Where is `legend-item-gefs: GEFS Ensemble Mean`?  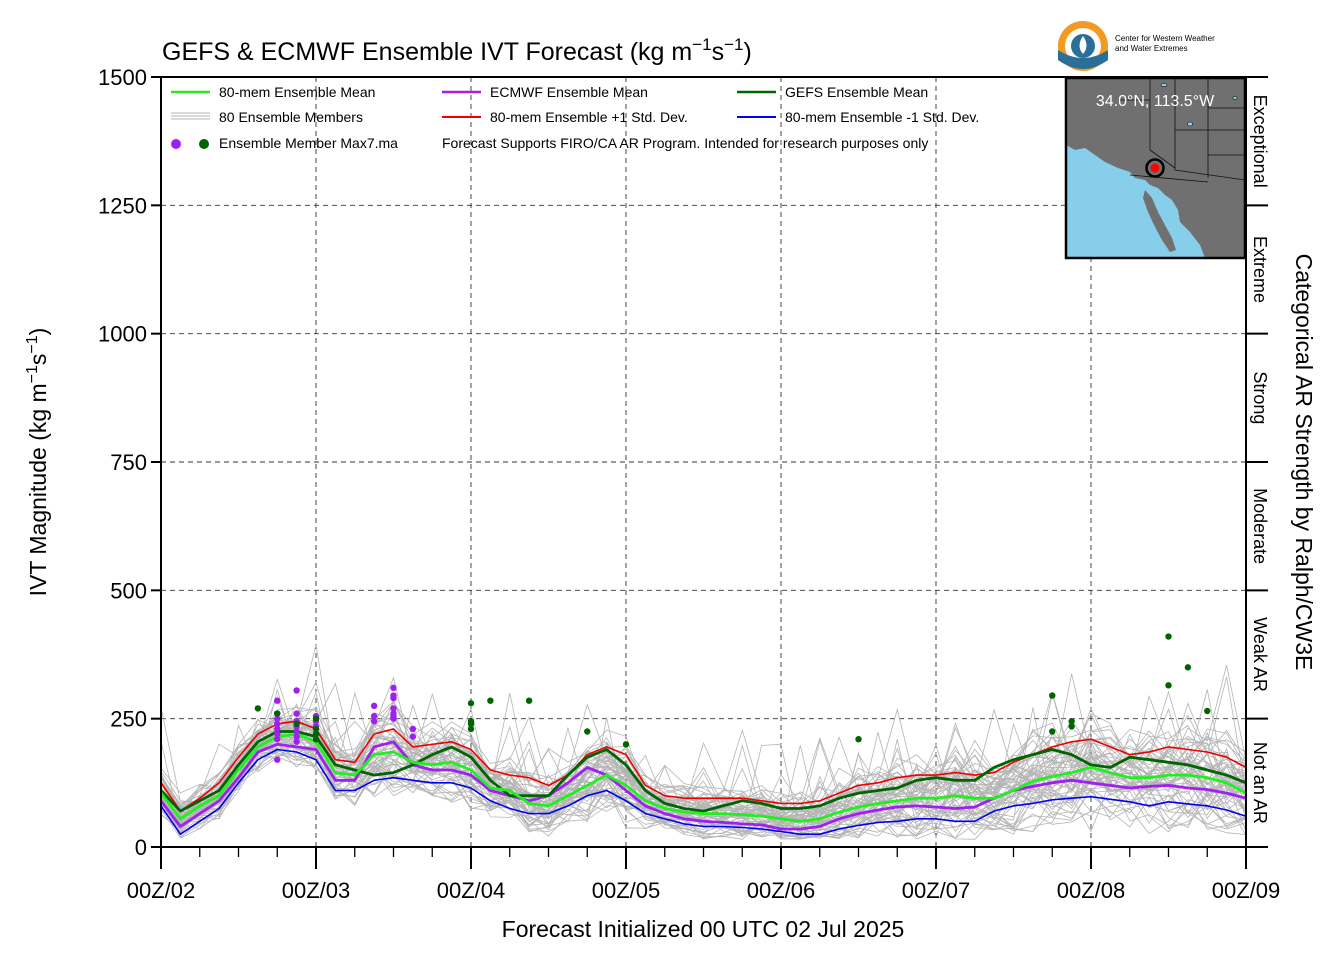
legend-item-gefs: GEFS Ensemble Mean is located at coordinates (832, 92).